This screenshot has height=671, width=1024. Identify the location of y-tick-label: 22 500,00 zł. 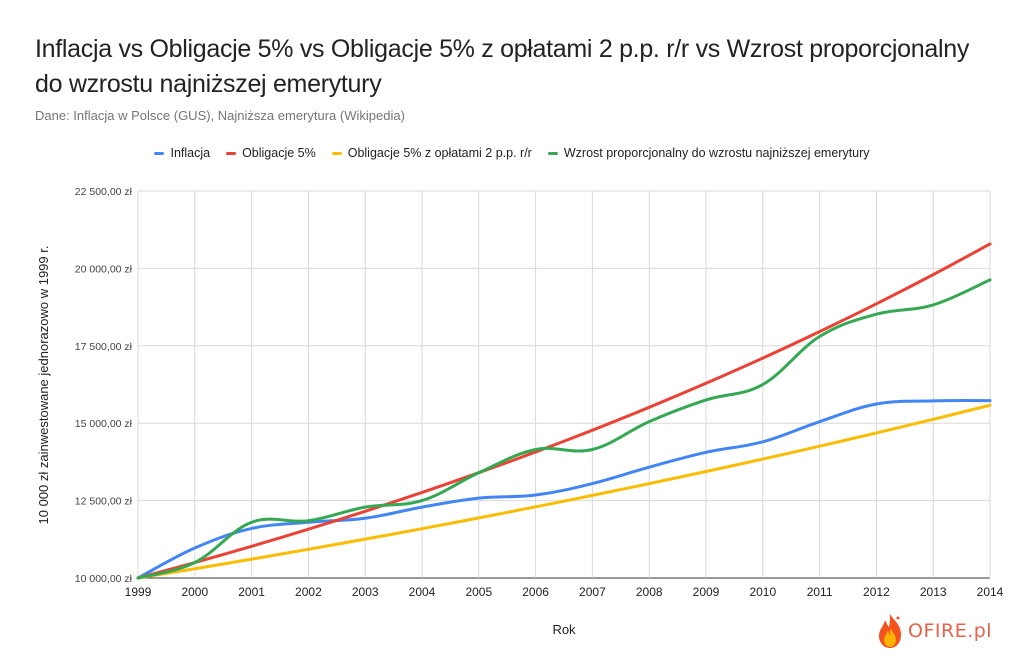
(104, 192).